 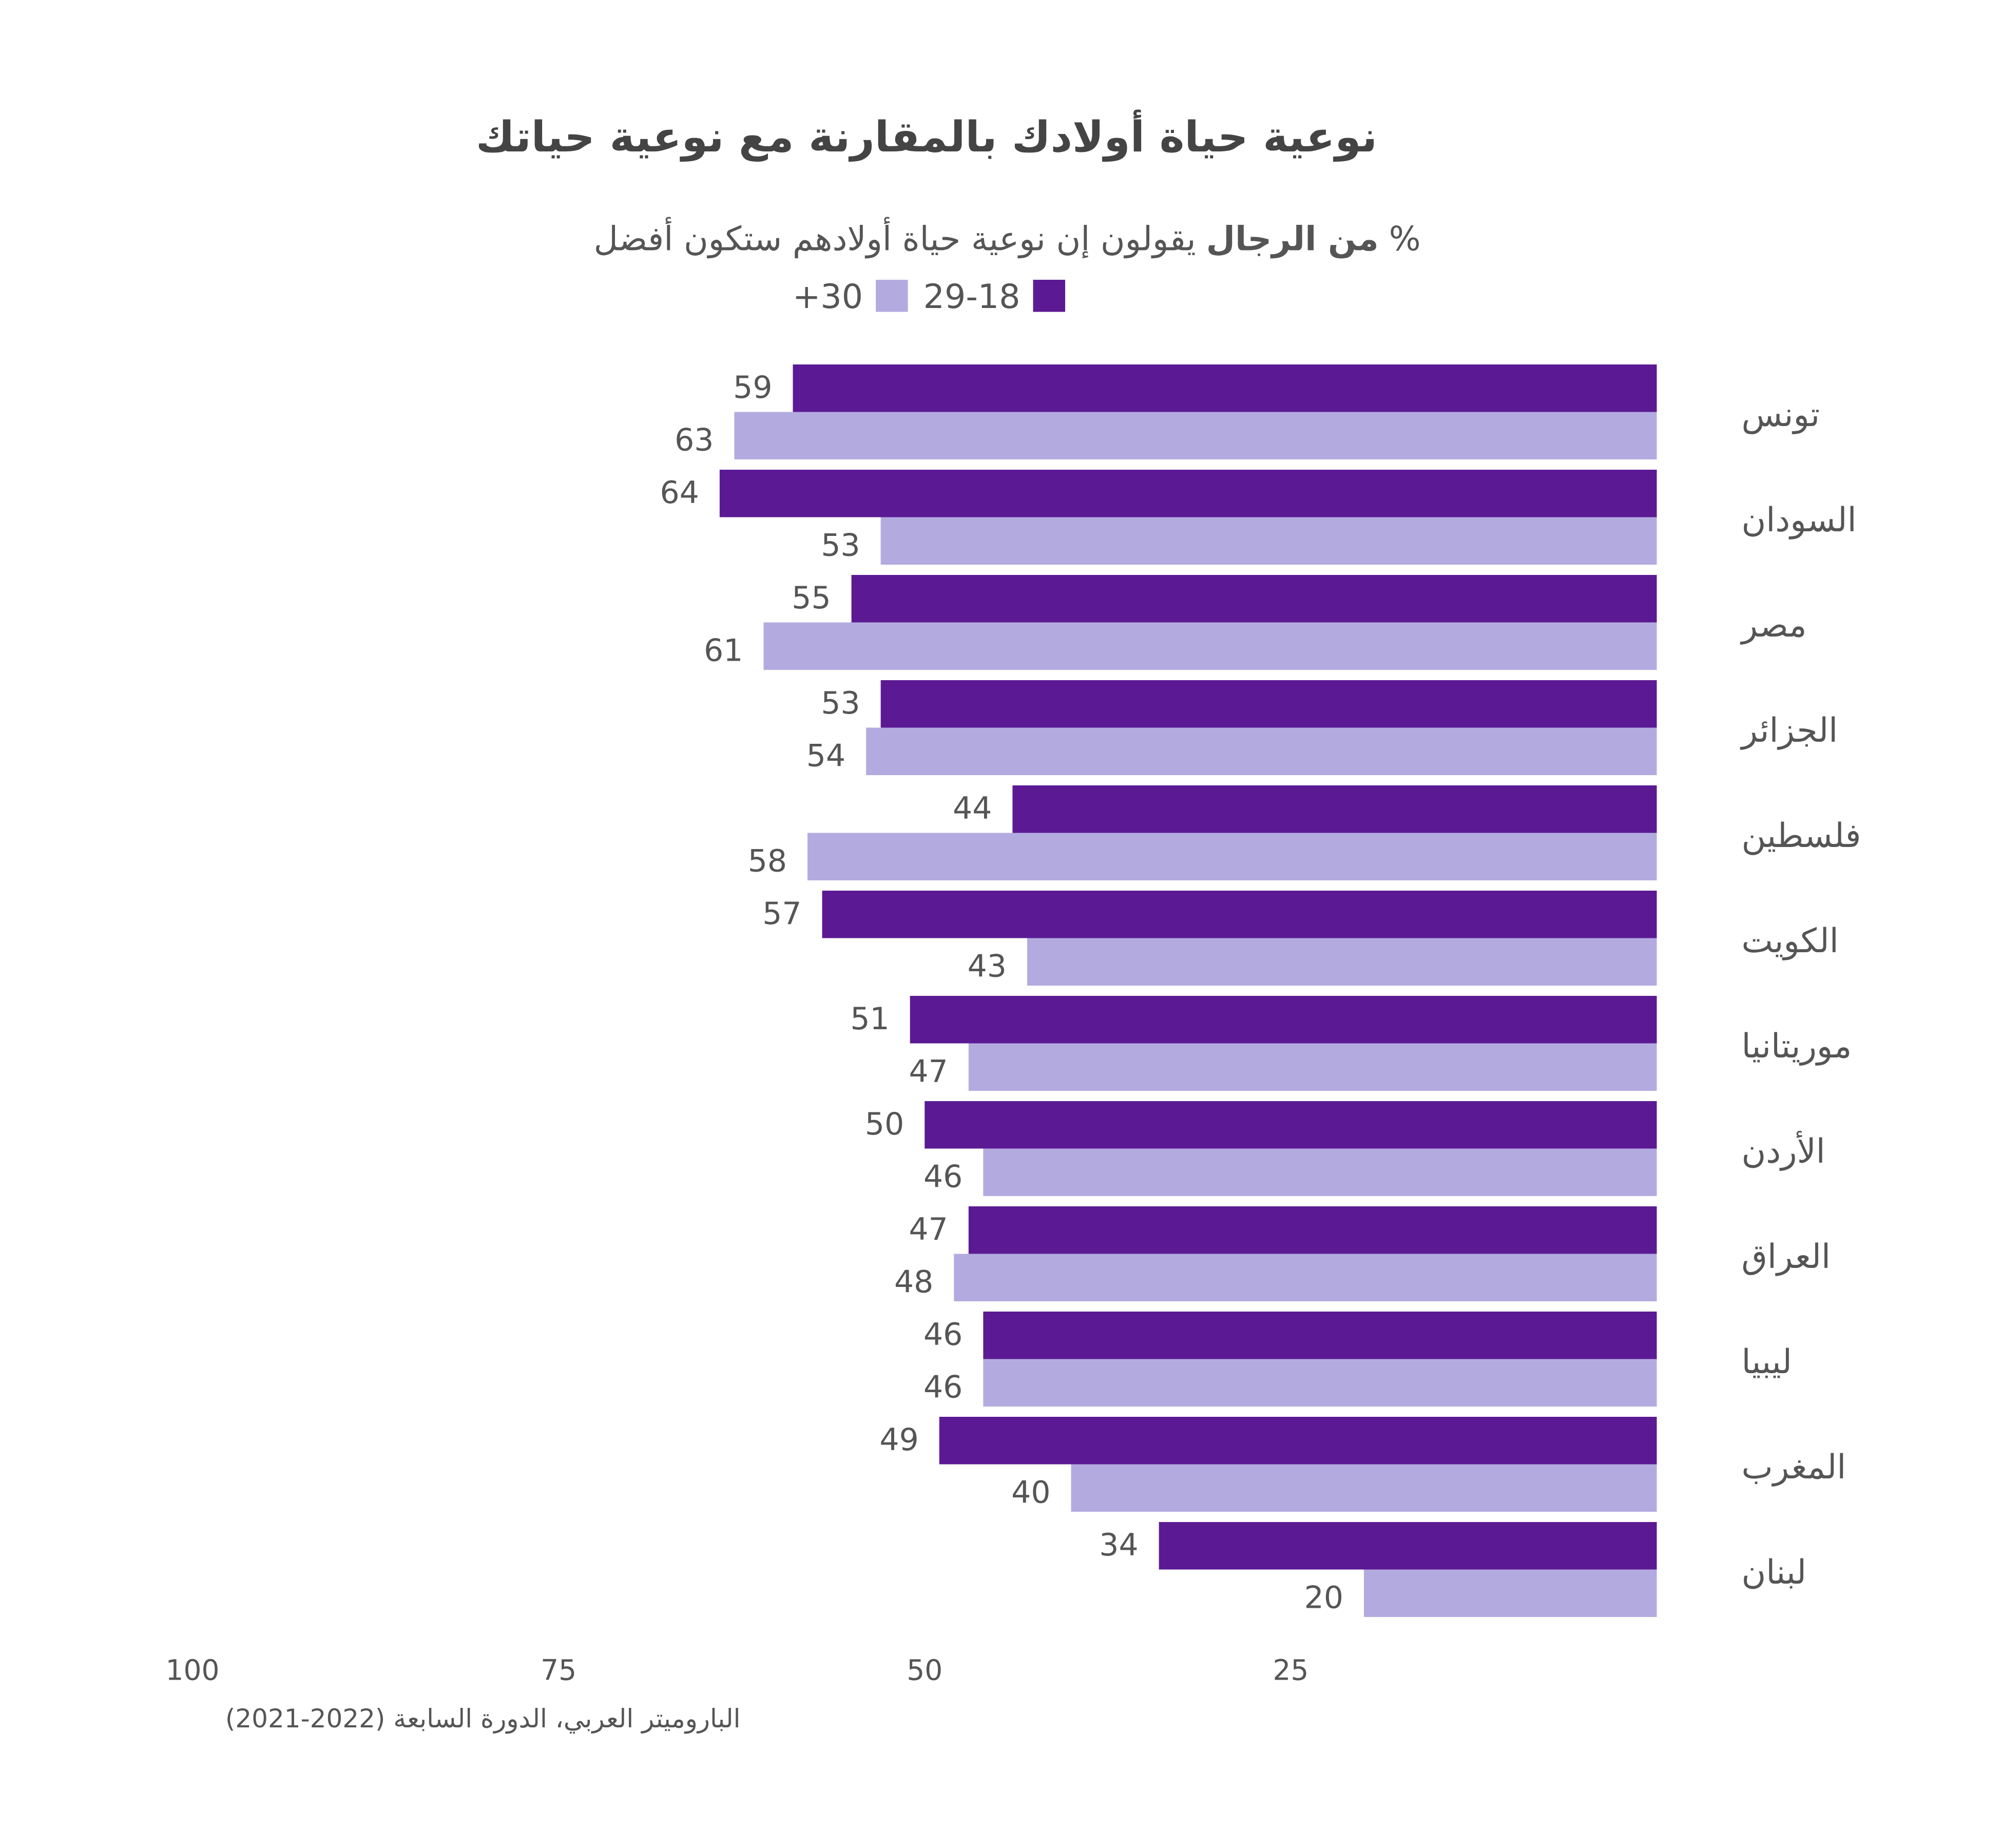 I want to click on category-label: لبنان, so click(x=1774, y=1572).